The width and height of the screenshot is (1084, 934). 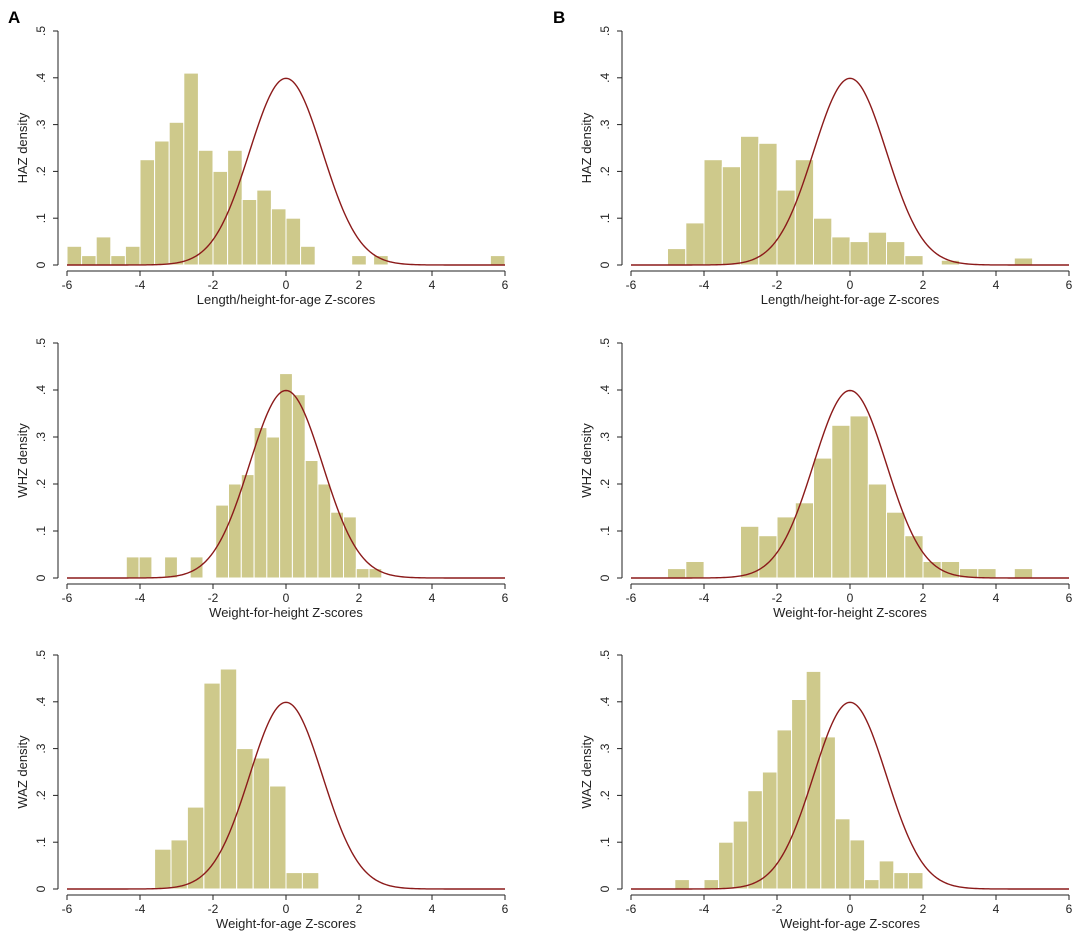 What do you see at coordinates (605, 390) in the screenshot?
I see `chart-b-2-y-tick-label: .4` at bounding box center [605, 390].